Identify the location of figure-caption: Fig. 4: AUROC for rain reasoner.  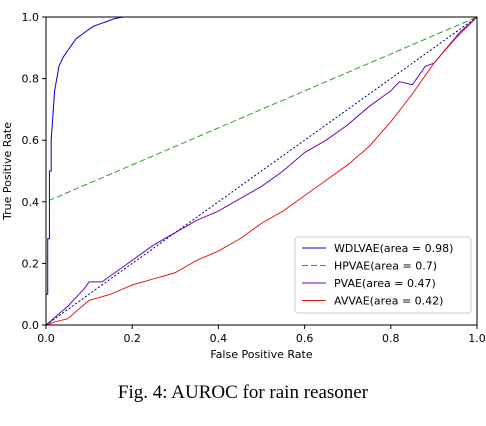
(243, 392).